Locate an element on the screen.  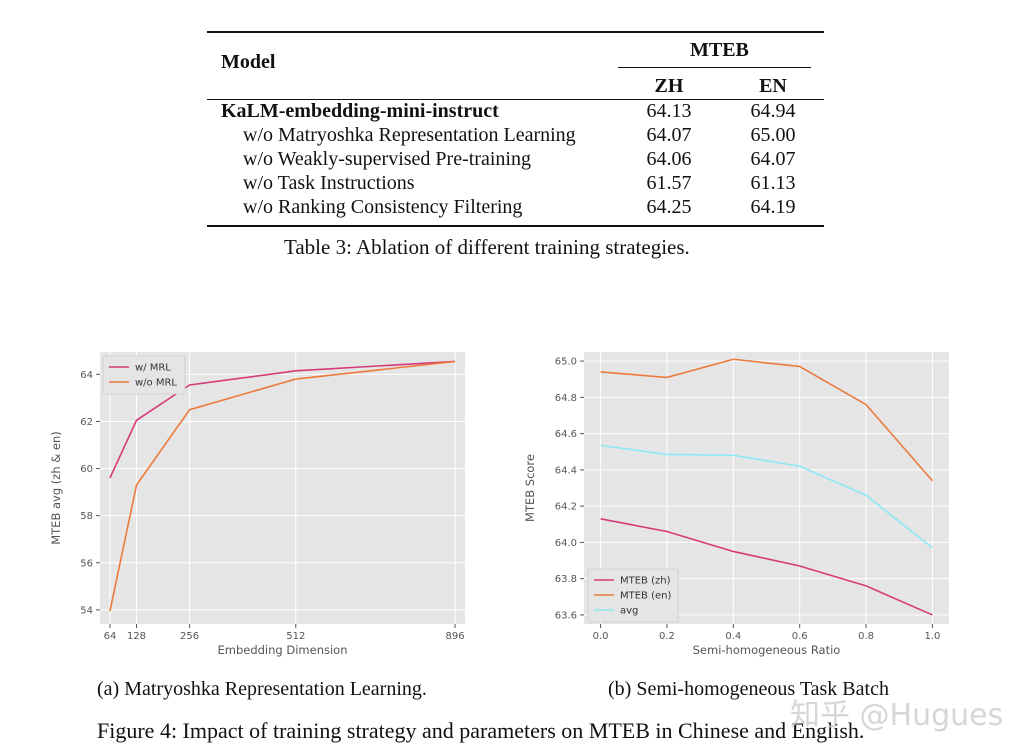
row-en: 64.07 is located at coordinates (773, 159).